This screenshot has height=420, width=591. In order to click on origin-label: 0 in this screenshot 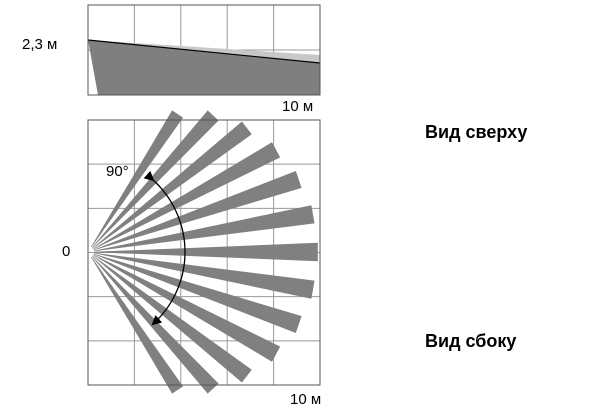, I will do `click(66, 251)`.